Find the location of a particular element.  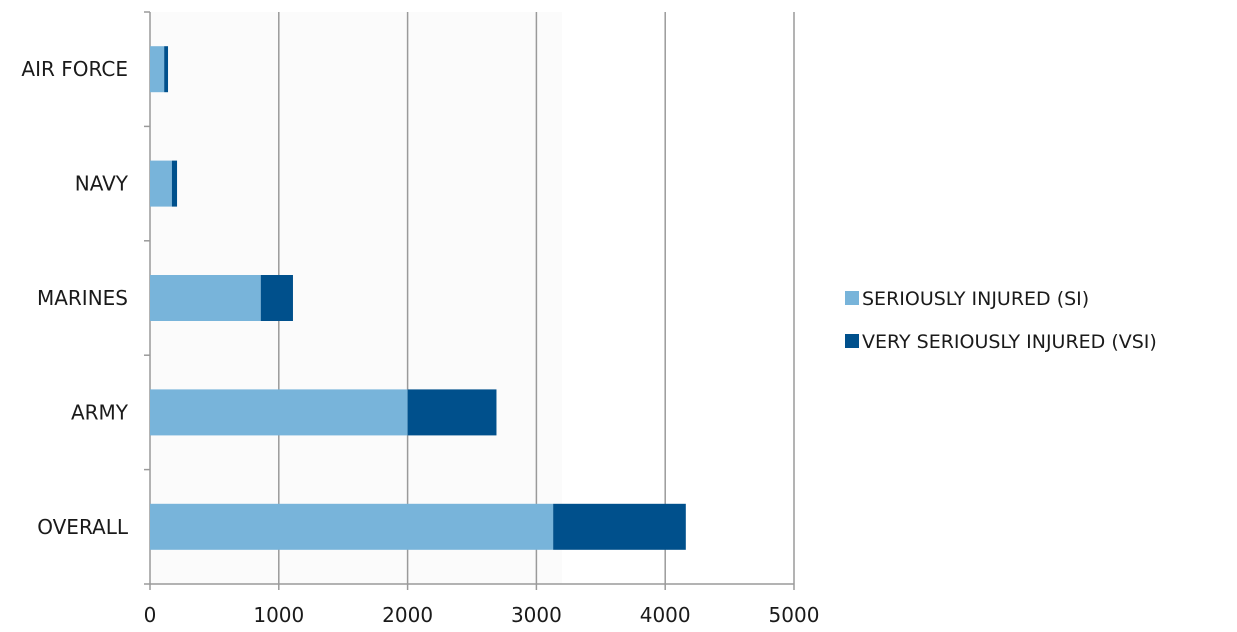

x-tick-label-2000: 2000 is located at coordinates (407, 615).